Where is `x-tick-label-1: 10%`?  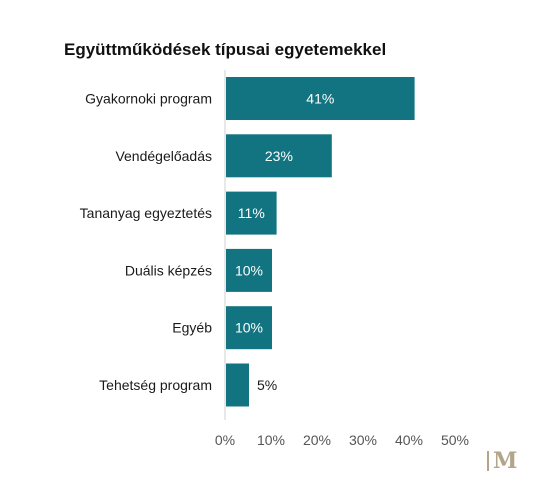 x-tick-label-1: 10% is located at coordinates (271, 440).